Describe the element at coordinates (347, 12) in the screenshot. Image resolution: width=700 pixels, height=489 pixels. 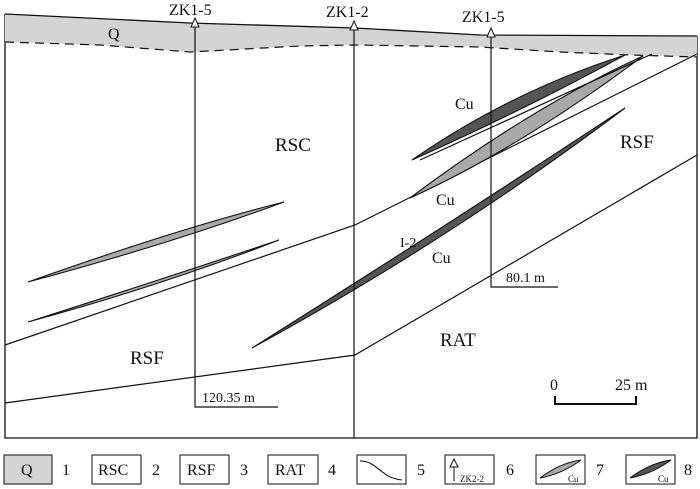
I see `drillhole-label: ZK1-2` at that location.